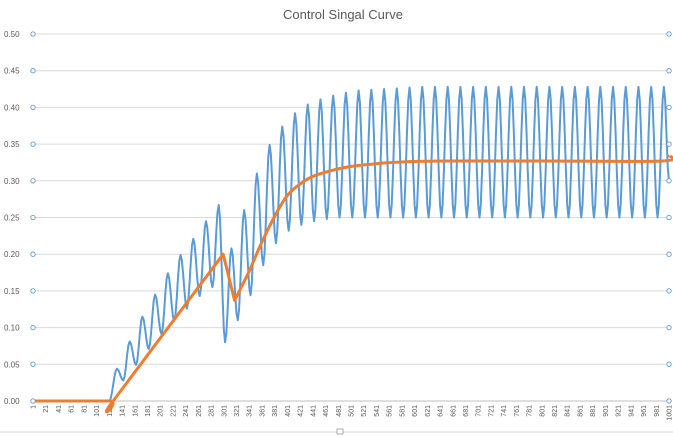 The height and width of the screenshot is (437, 673). What do you see at coordinates (173, 411) in the screenshot?
I see `x-tick-label: 221` at bounding box center [173, 411].